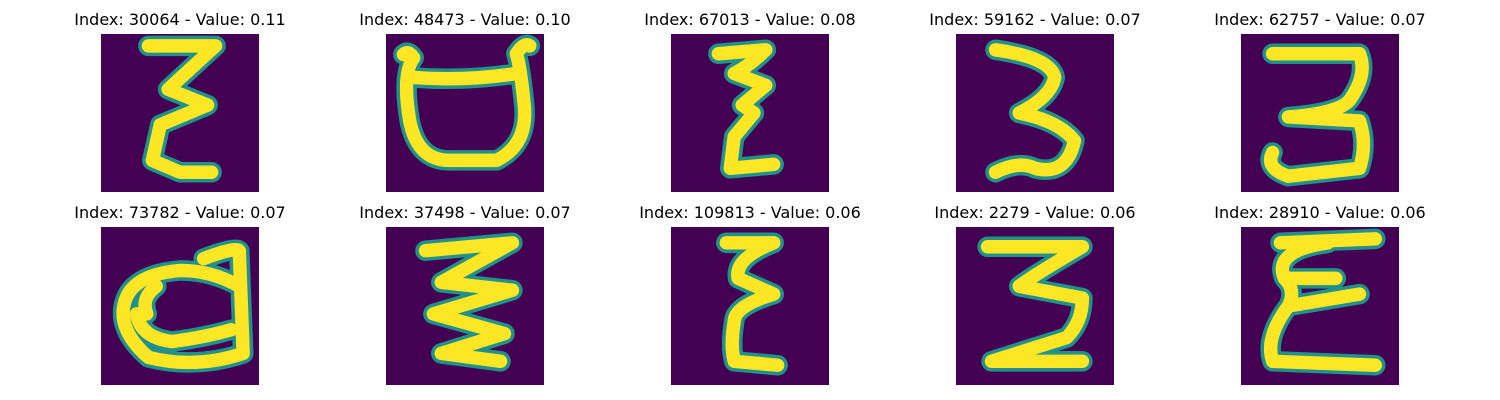 This screenshot has height=400, width=1500. Describe the element at coordinates (750, 19) in the screenshot. I see `panel-title: Index: 67013 - Value: 0.08` at that location.